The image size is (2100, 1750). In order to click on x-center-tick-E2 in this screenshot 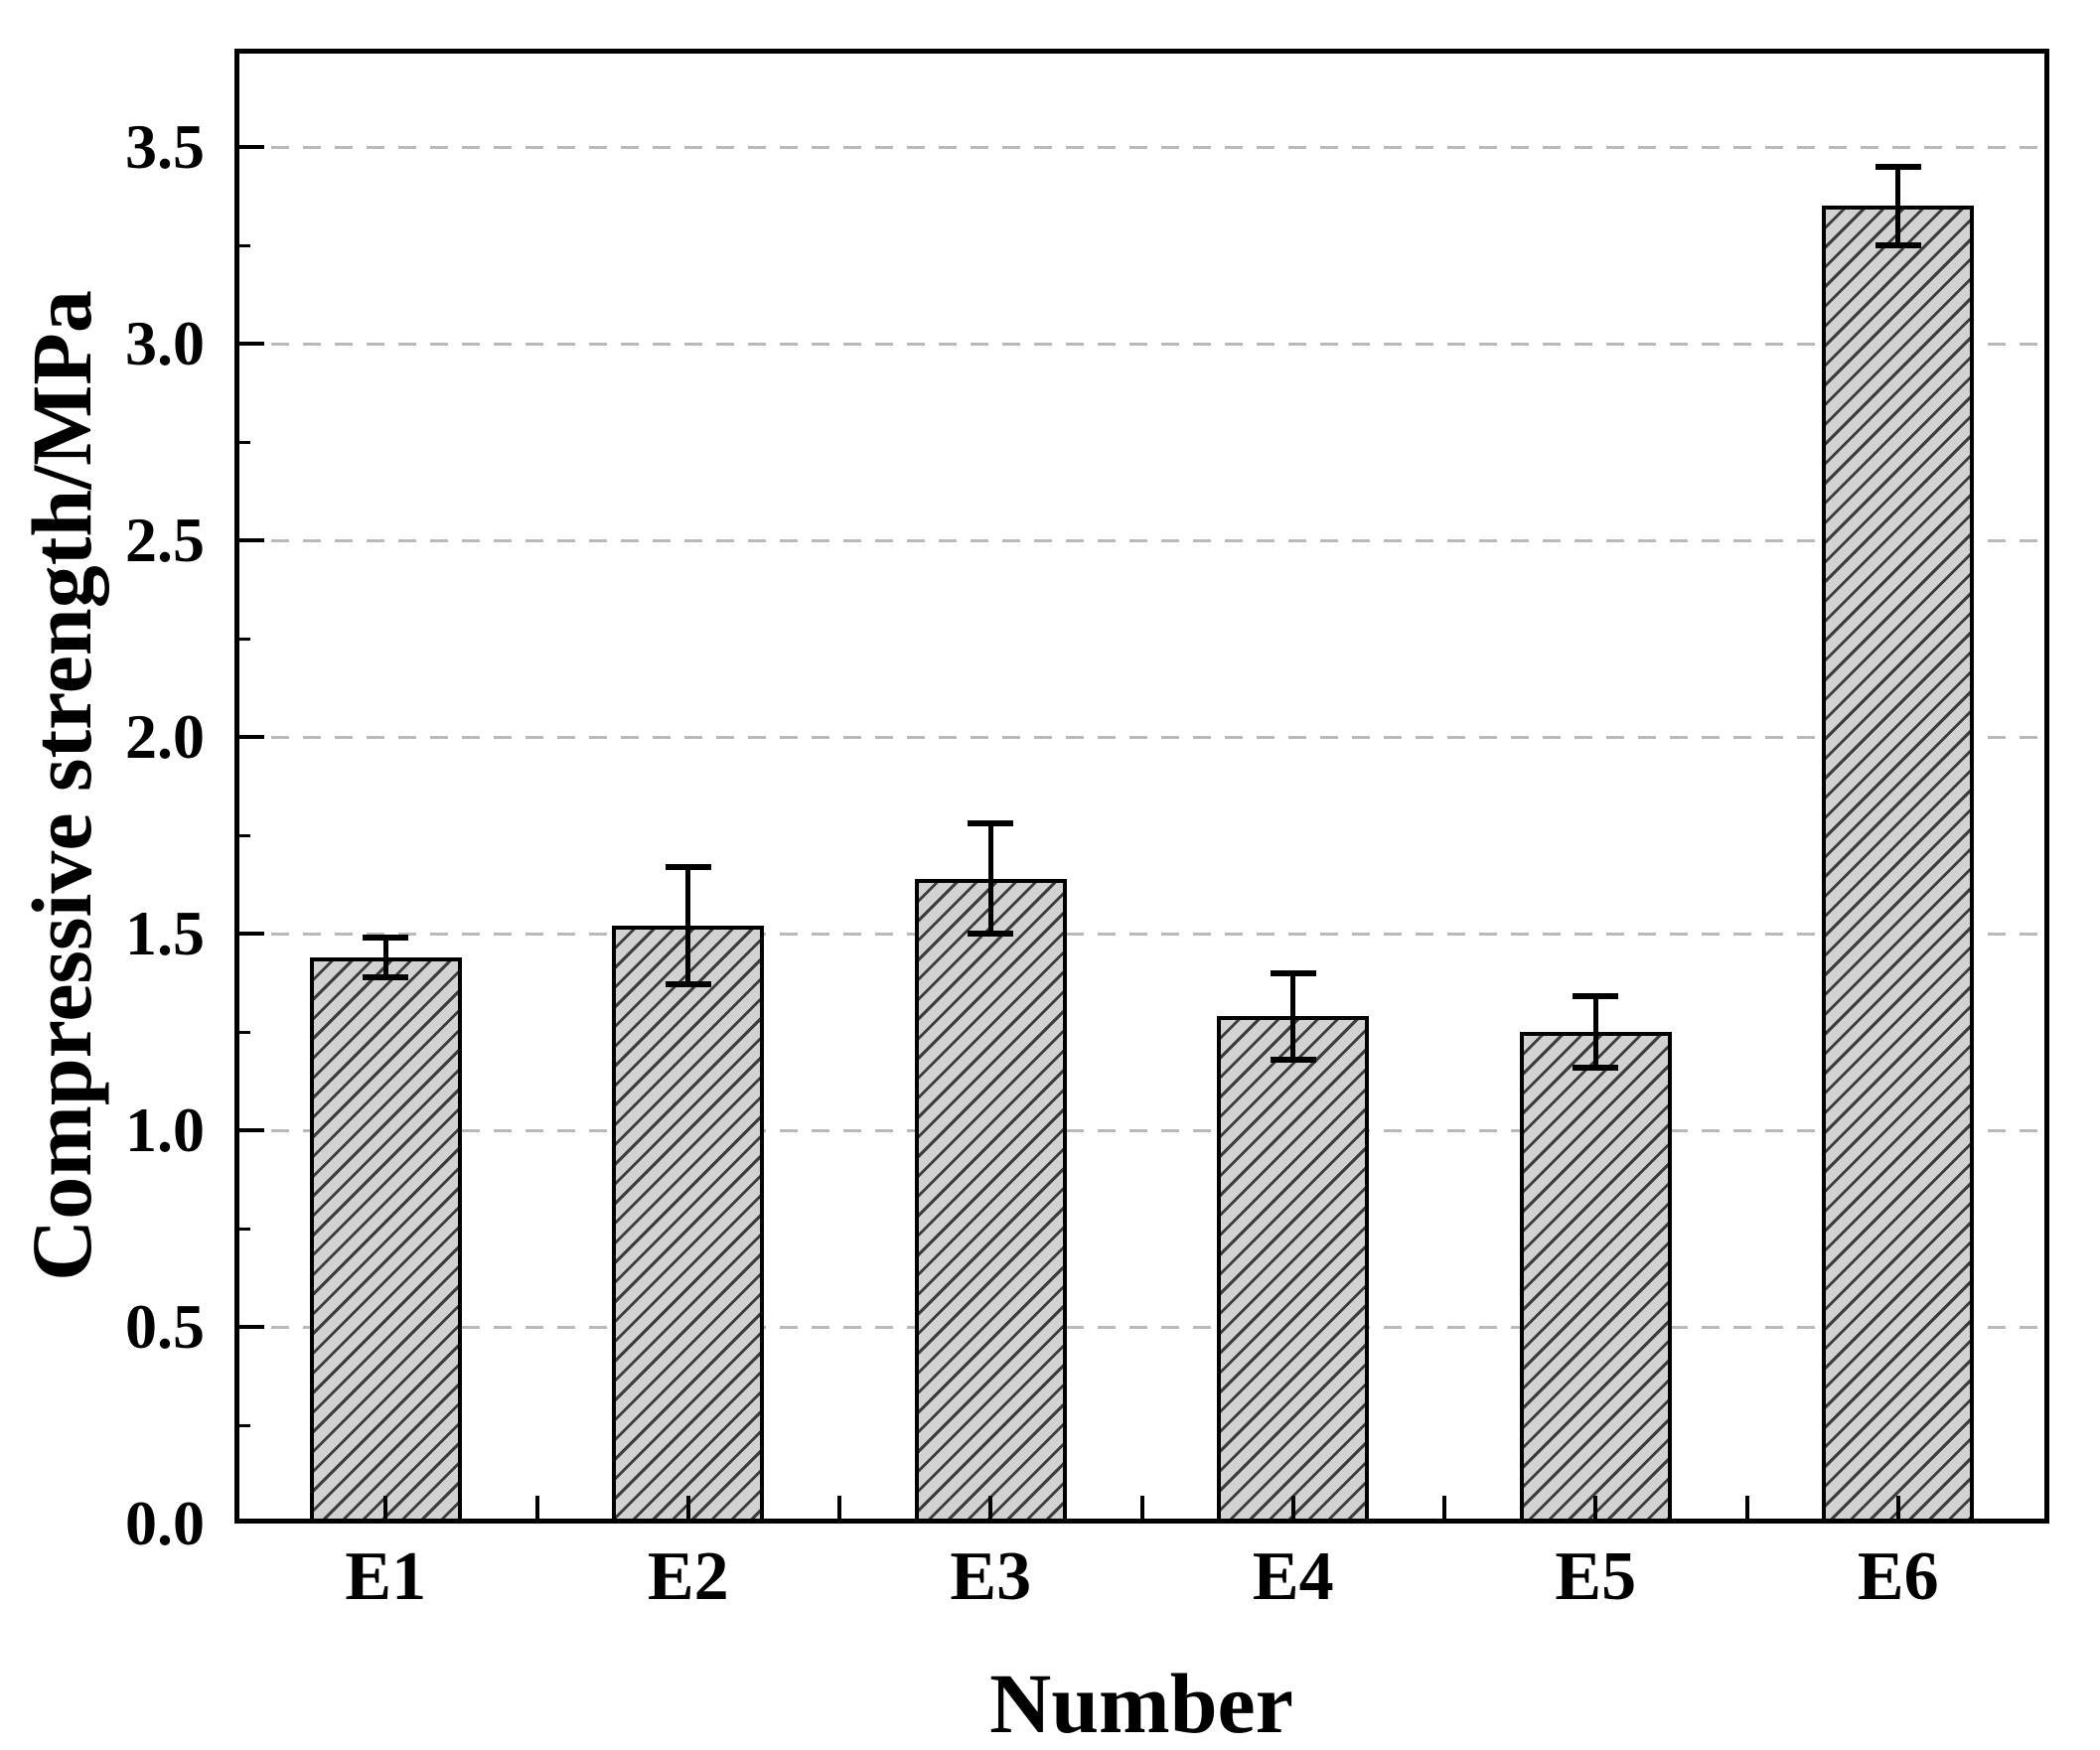, I will do `click(687, 1510)`.